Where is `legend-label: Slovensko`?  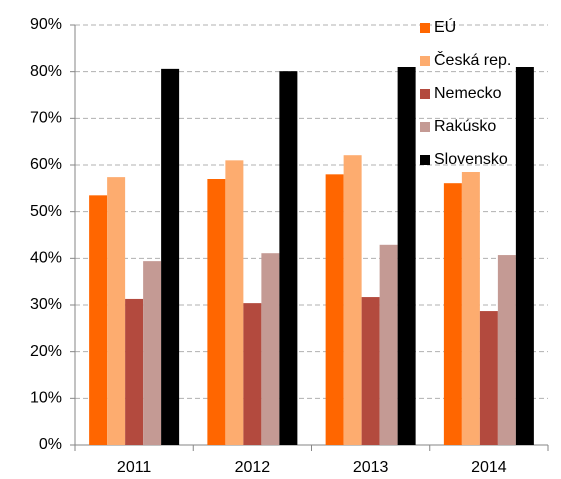
legend-label: Slovensko is located at coordinates (471, 159).